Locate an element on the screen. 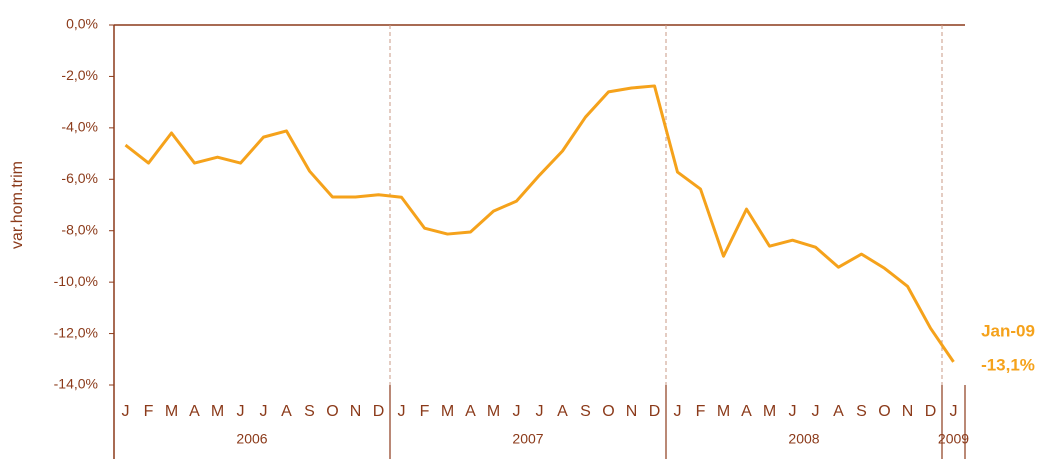 The image size is (1046, 459). annotation: -13,1% is located at coordinates (1008, 364).